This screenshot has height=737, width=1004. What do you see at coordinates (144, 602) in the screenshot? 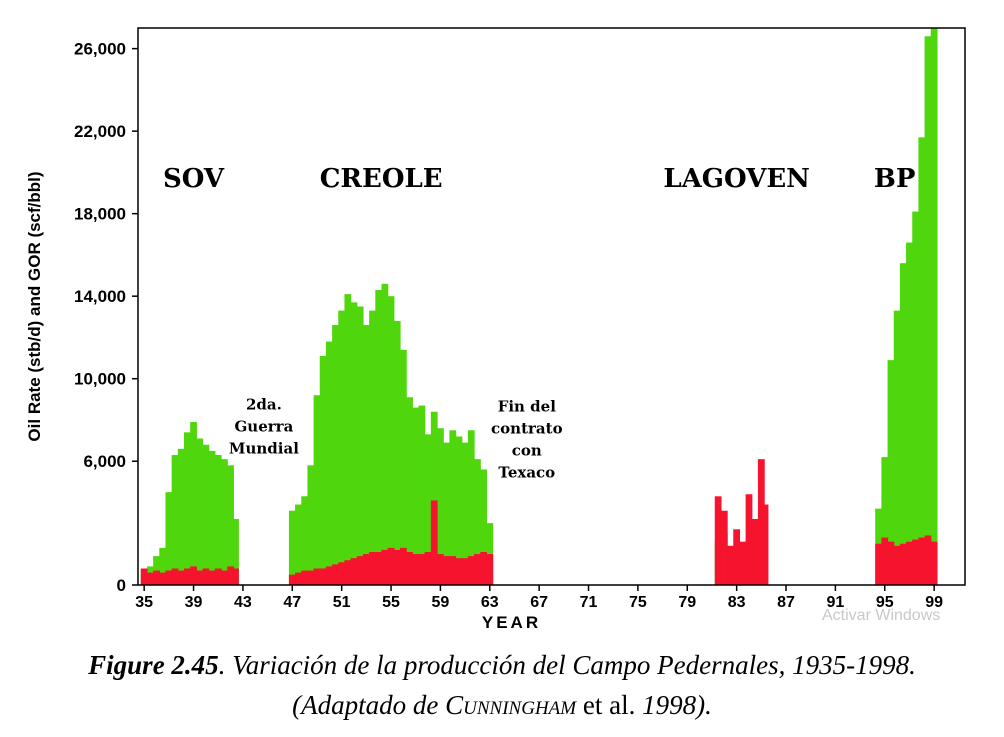
I see `x-tick-label-0: 35` at bounding box center [144, 602].